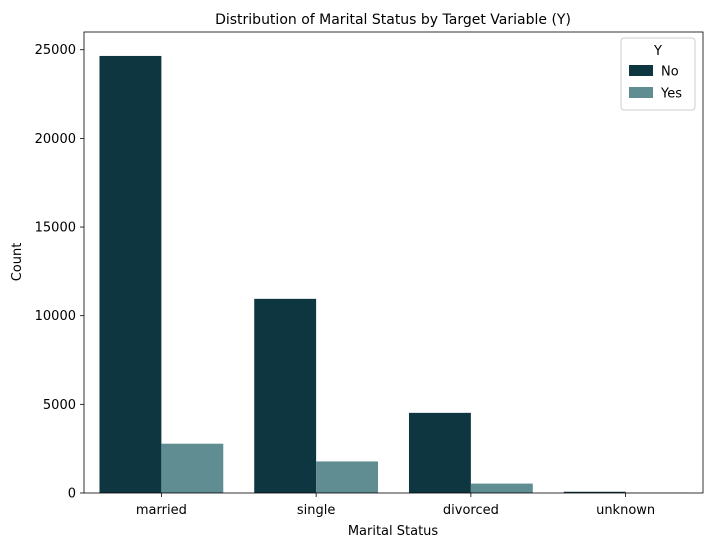 This screenshot has width=713, height=551. What do you see at coordinates (671, 94) in the screenshot?
I see `legend-label-yes: Yes` at bounding box center [671, 94].